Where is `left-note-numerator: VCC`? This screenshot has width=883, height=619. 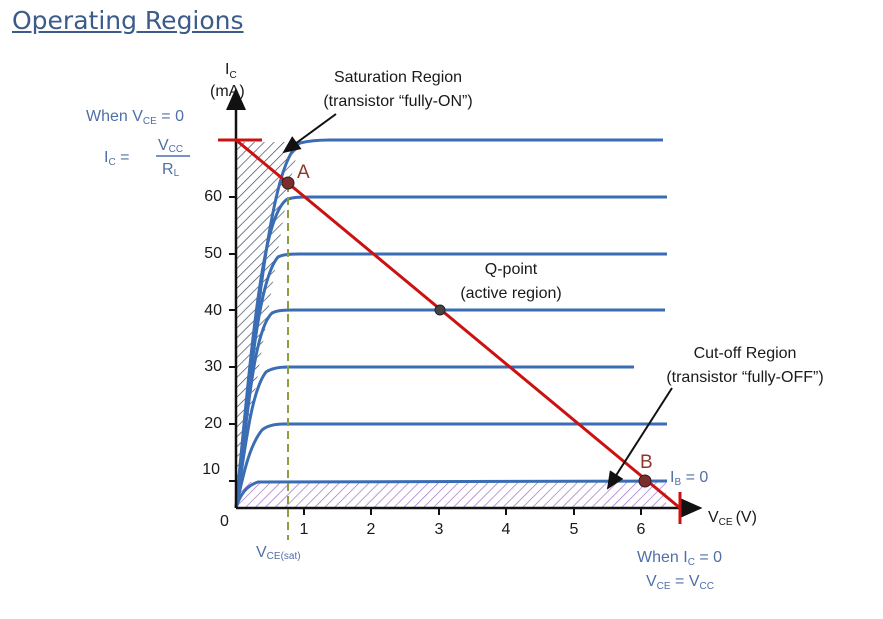 left-note-numerator: VCC is located at coordinates (170, 146).